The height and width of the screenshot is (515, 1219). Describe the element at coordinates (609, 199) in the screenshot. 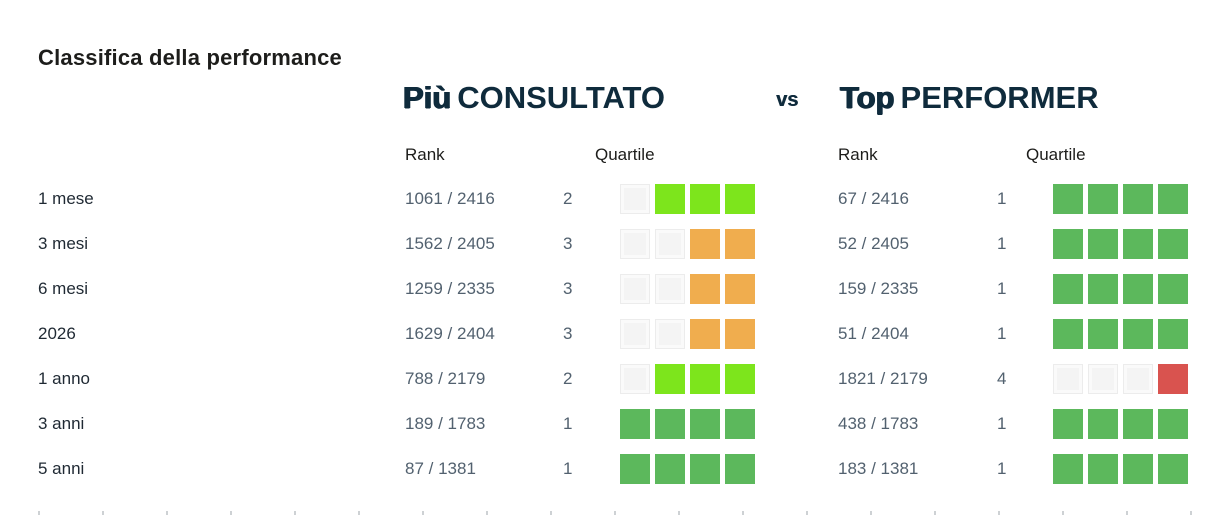

I see `table-row: 1 mese 1061 / 2416 2 67 / 2416 1` at that location.